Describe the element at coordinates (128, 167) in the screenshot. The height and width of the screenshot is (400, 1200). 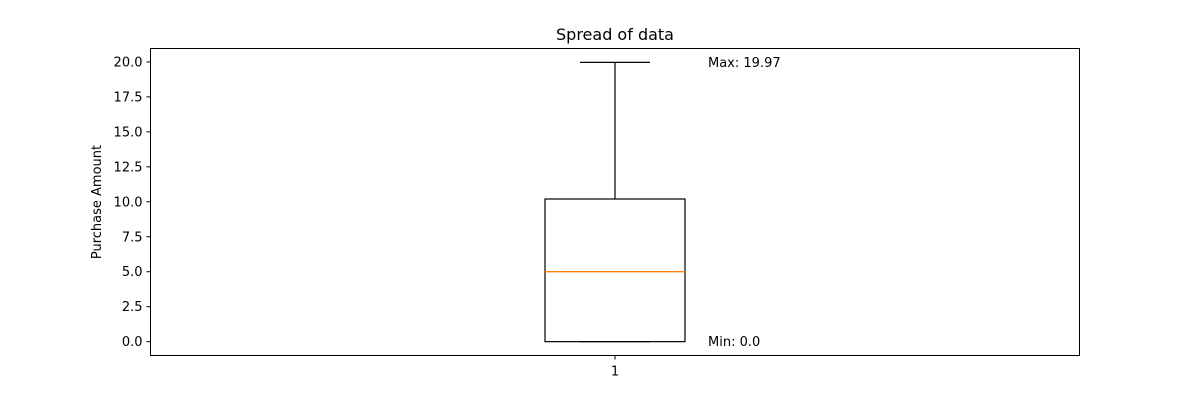
I see `y-tick-label: 12.5` at that location.